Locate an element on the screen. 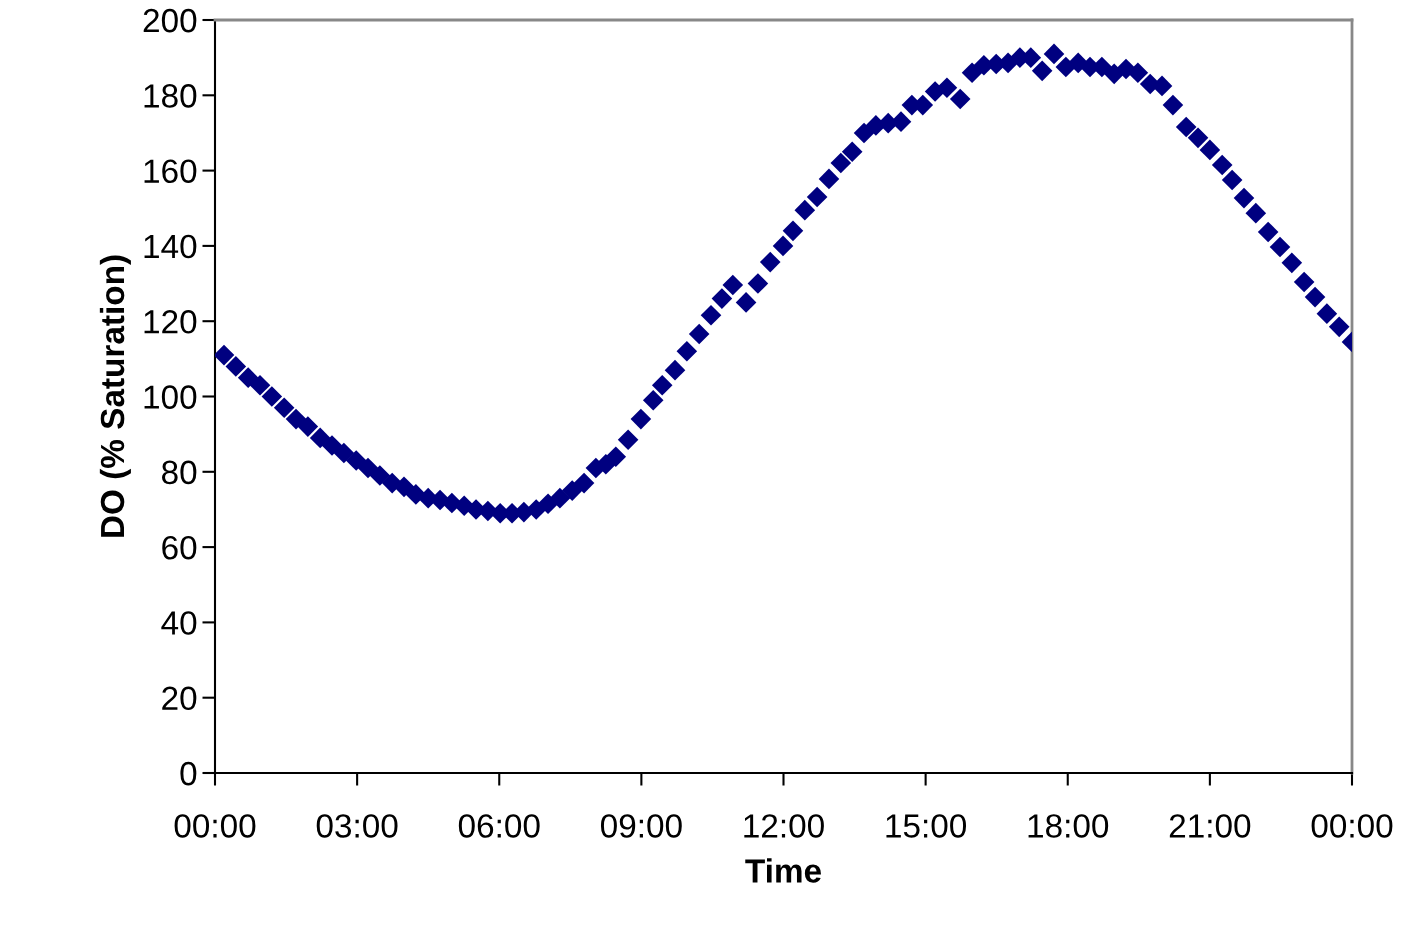  y-tick-label: 0 is located at coordinates (188, 773).